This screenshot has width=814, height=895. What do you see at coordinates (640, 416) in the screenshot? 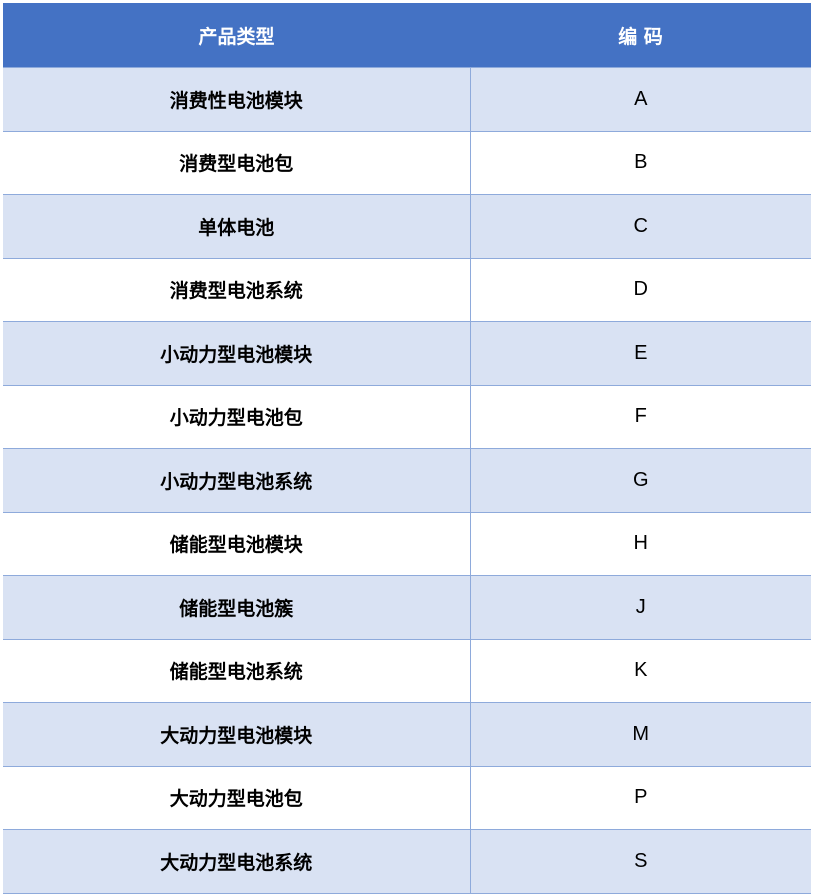
I see `code-cell: F` at bounding box center [640, 416].